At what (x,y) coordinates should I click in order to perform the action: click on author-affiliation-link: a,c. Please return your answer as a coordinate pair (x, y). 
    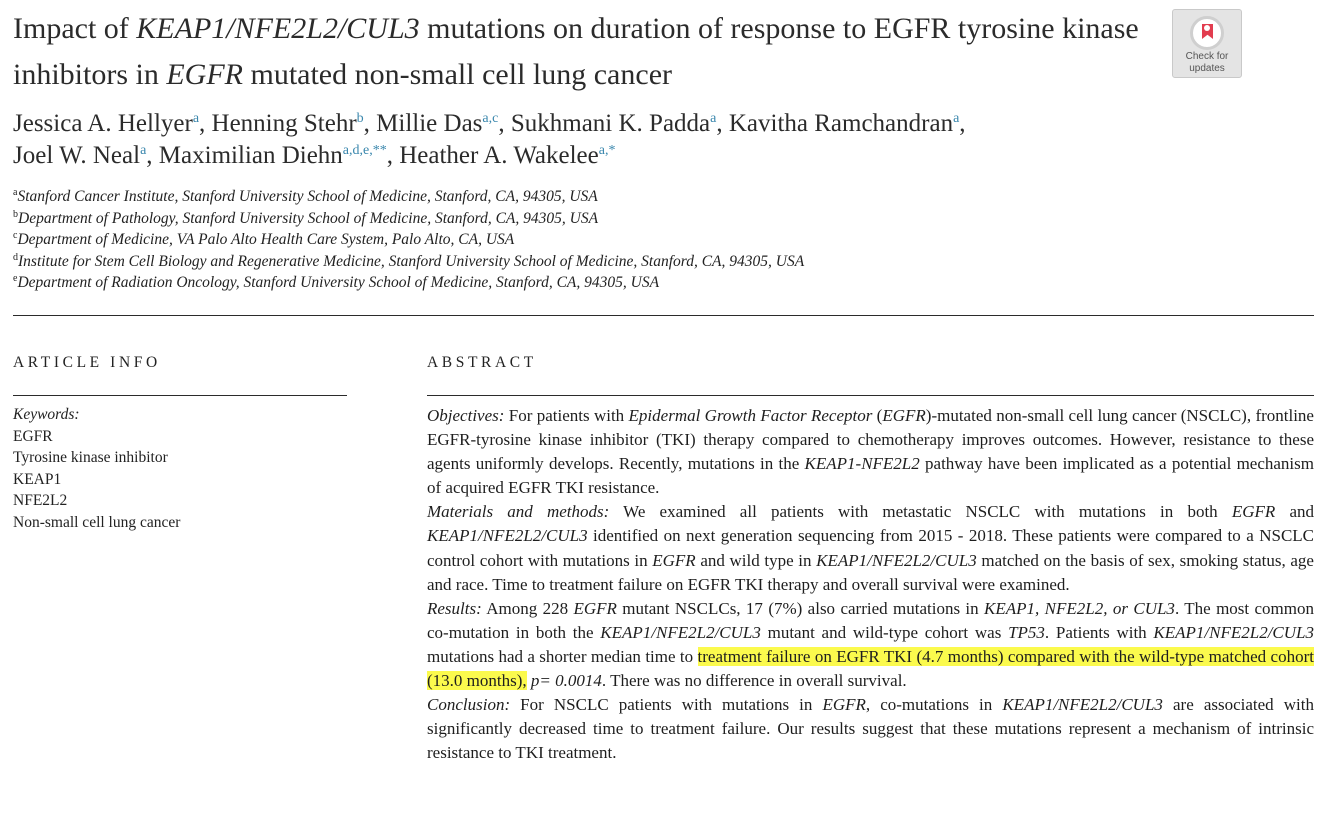
    Looking at the image, I should click on (490, 118).